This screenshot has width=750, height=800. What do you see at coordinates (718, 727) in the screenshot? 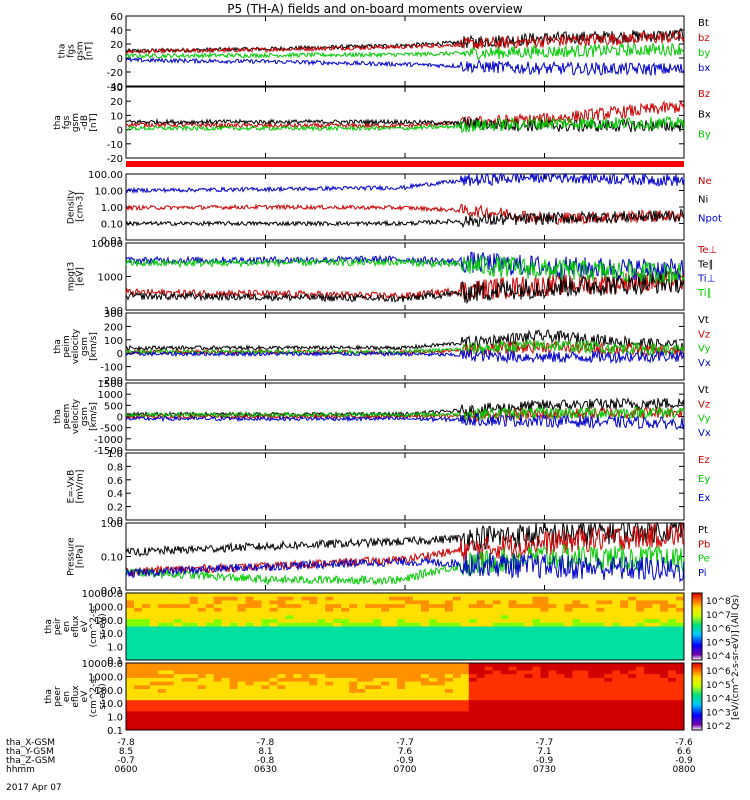
I see `colorbar-tick-label: 10^2` at bounding box center [718, 727].